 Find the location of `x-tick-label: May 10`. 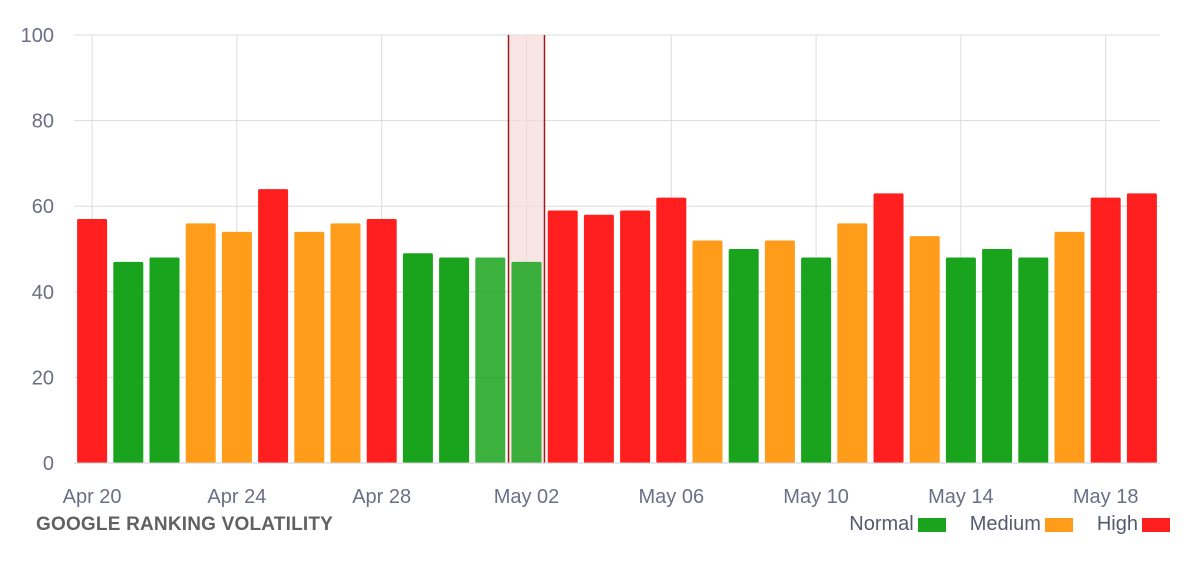

x-tick-label: May 10 is located at coordinates (816, 497).